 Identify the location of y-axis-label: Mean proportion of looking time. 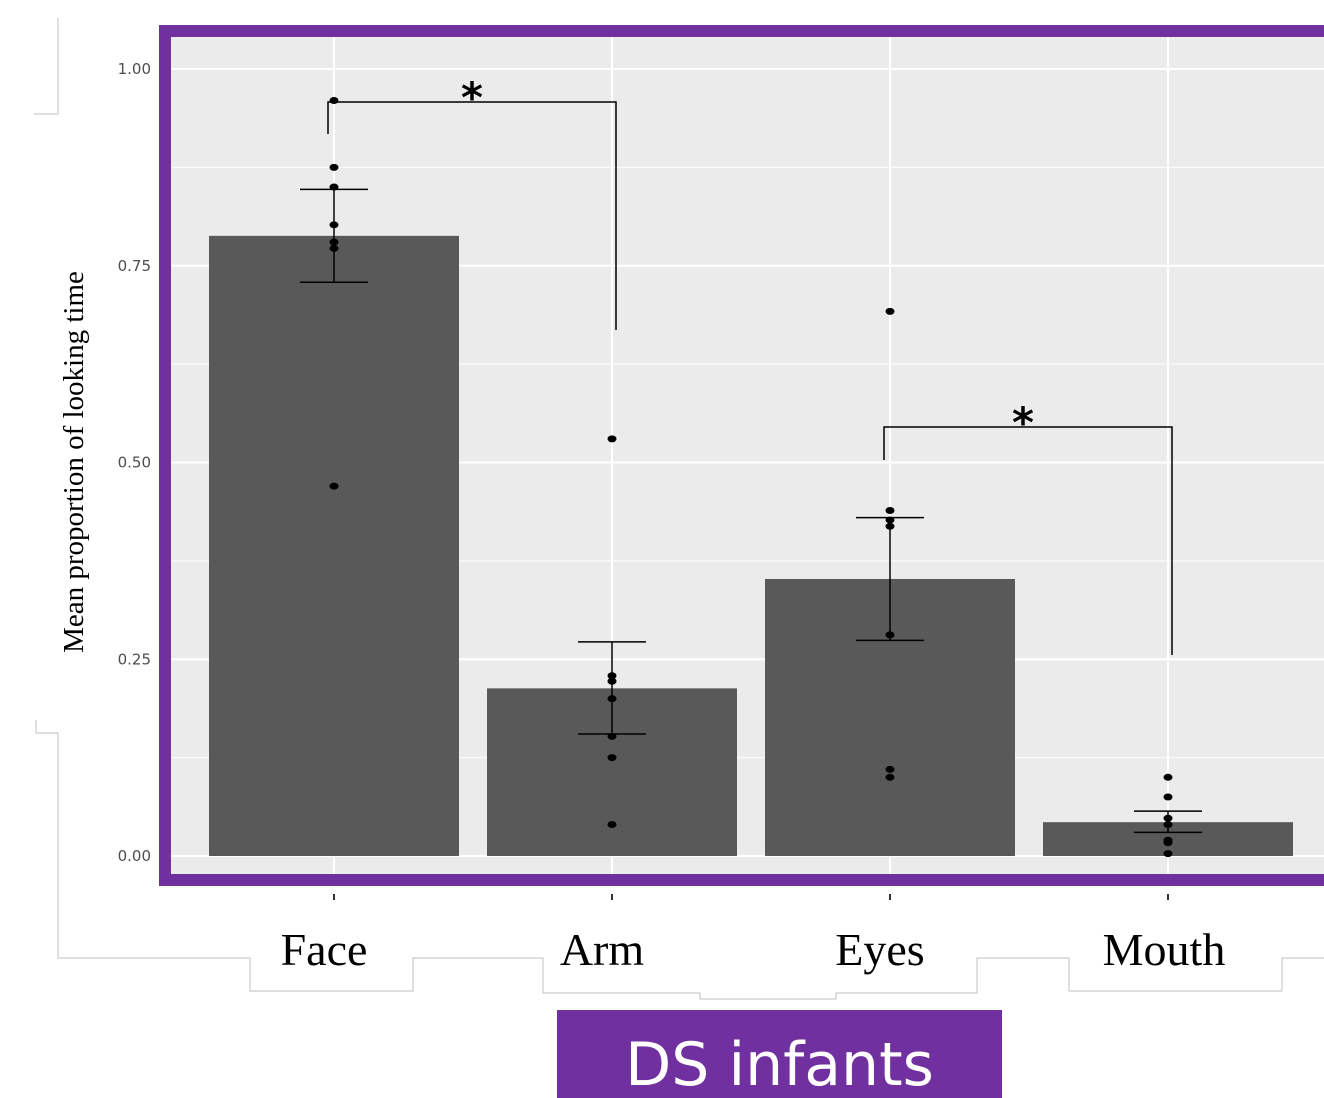
(74, 462).